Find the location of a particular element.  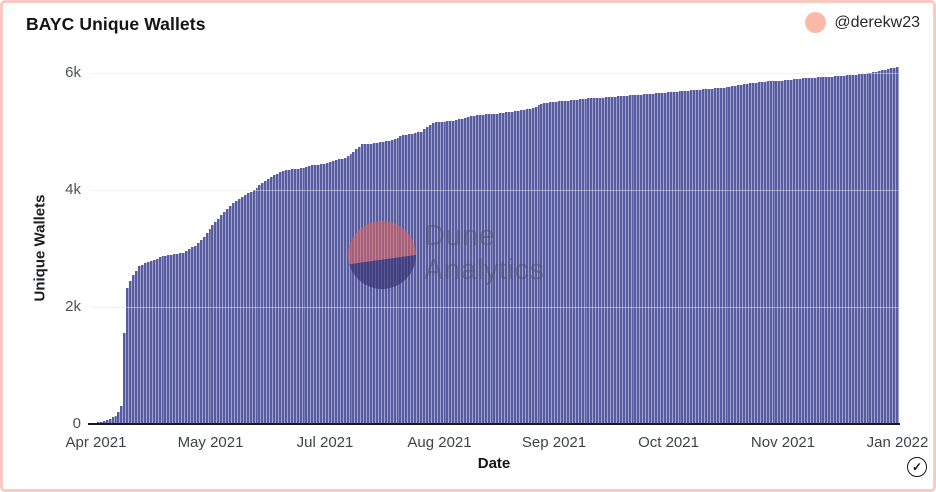

gridline is located at coordinates (494, 73).